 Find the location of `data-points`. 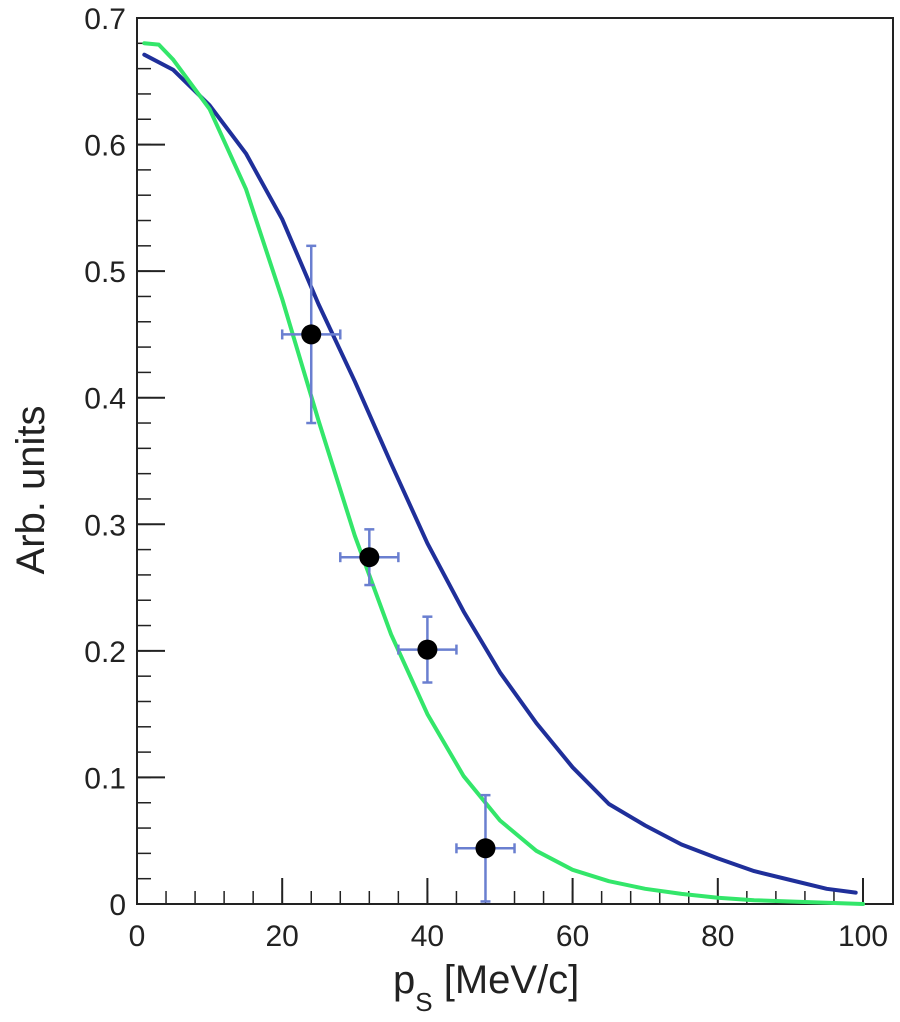

data-points is located at coordinates (398, 591).